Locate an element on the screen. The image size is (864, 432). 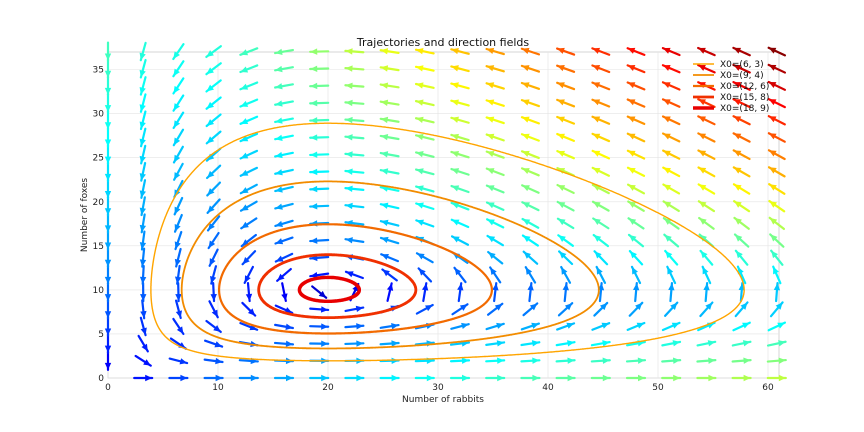
y-tick-label: 35 is located at coordinates (98, 71).